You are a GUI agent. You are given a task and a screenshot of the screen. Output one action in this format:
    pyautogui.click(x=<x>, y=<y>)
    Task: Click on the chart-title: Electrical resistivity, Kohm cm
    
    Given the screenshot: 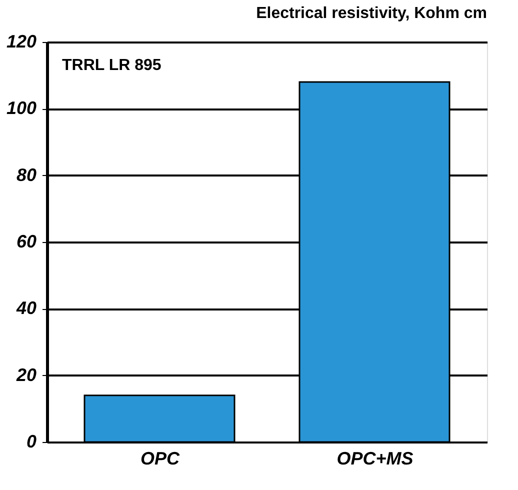 What is the action you would take?
    pyautogui.click(x=371, y=13)
    